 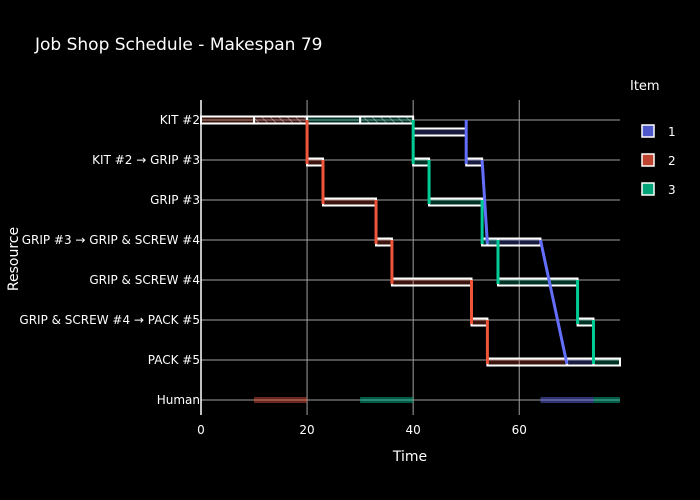 I want to click on y-tick-label: Human, so click(x=178, y=400).